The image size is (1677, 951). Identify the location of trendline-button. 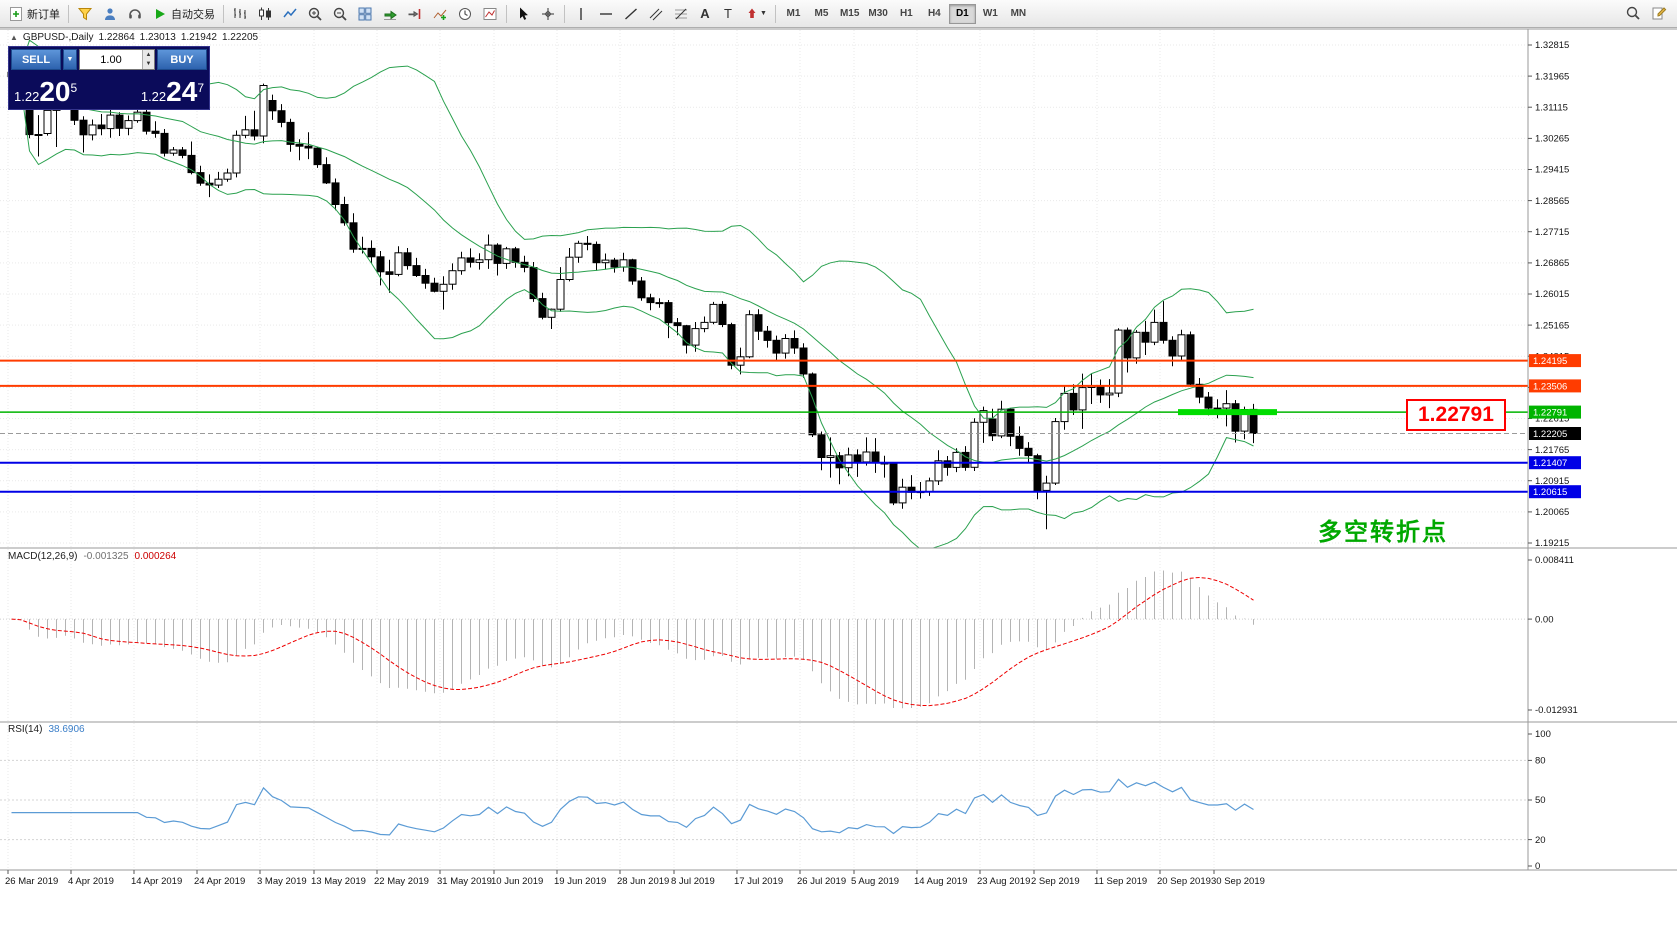
(631, 14).